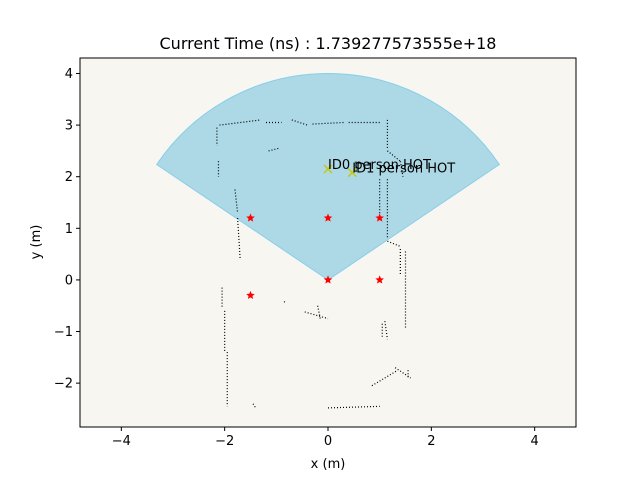 The image size is (640, 480). Describe the element at coordinates (328, 464) in the screenshot. I see `x-axis-label: x (m)` at that location.